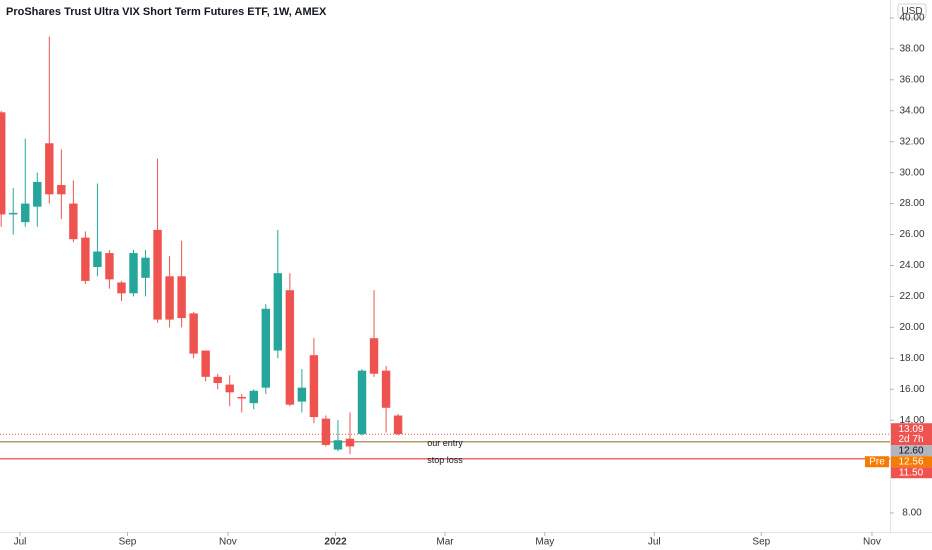 The width and height of the screenshot is (932, 550). I want to click on y-tick-label: 38.00, so click(911, 49).